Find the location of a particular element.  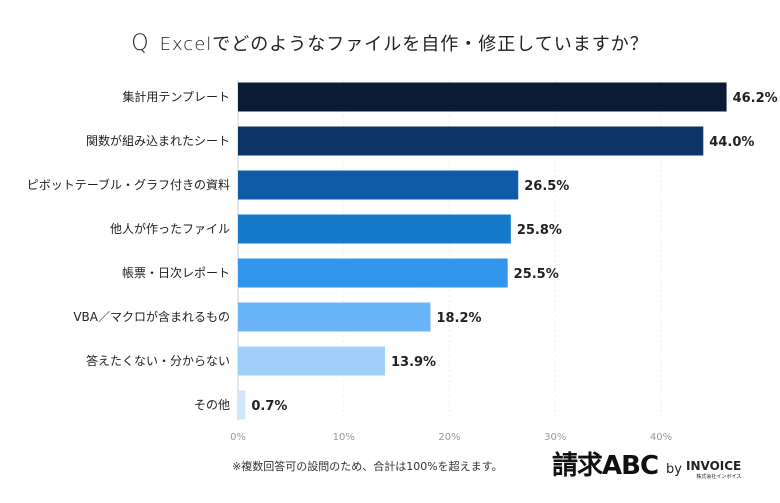

chart-title: Q Excelでどのようなファイルを自作・修正していますか？ is located at coordinates (390, 43).